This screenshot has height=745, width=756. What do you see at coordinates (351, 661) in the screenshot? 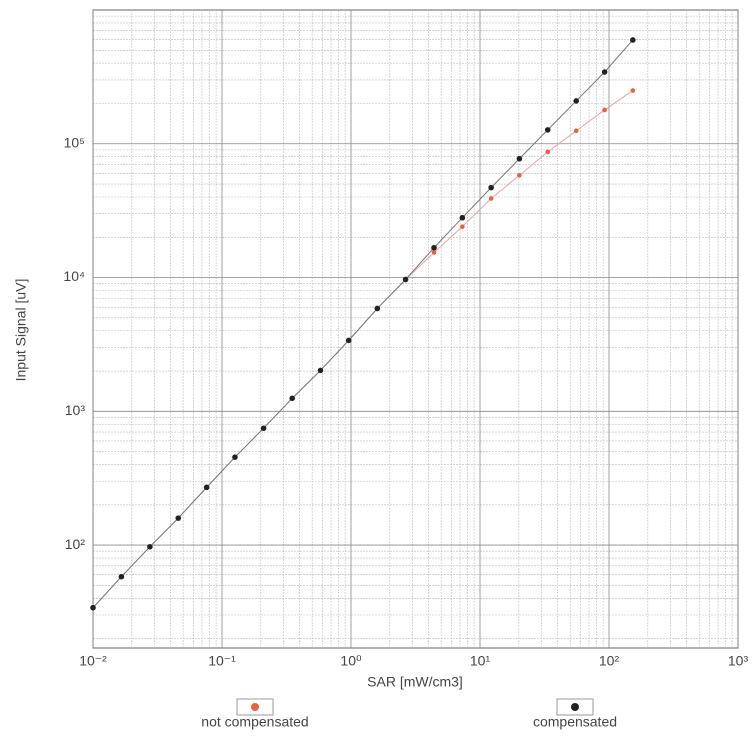
I see `x-tick-label: 10⁰` at bounding box center [351, 661].